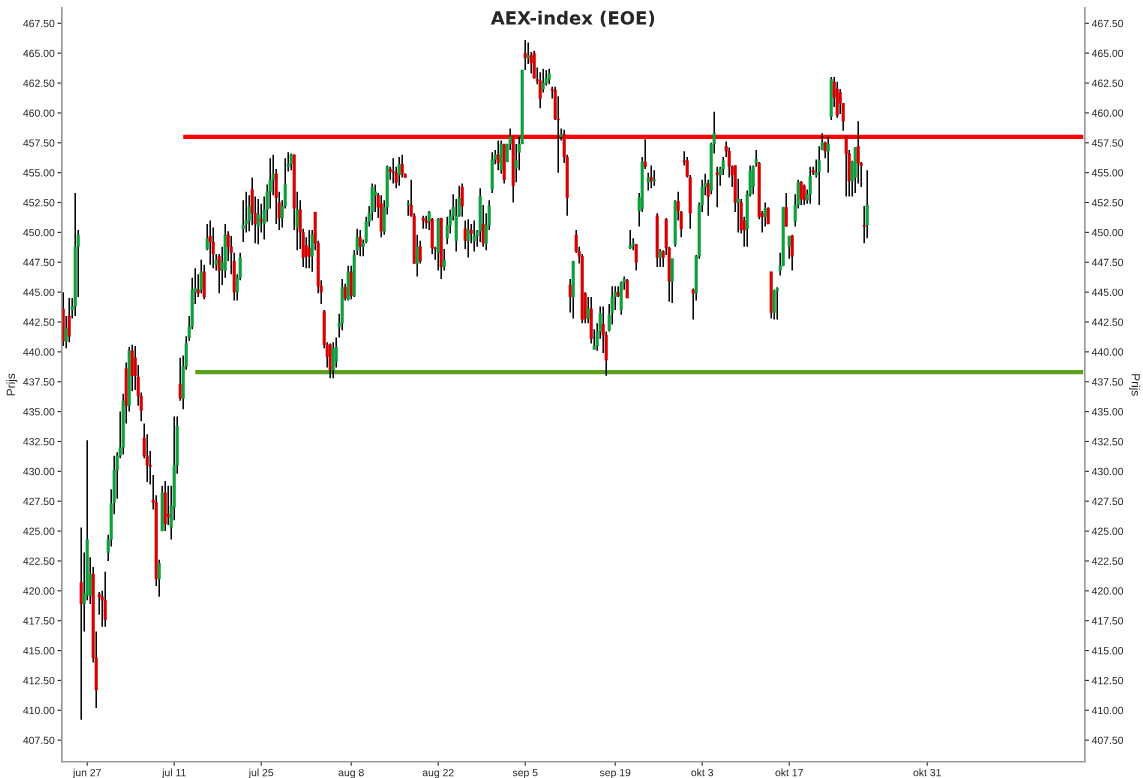 This screenshot has height=778, width=1143. I want to click on y2-tick-label: 452.50, so click(1107, 203).